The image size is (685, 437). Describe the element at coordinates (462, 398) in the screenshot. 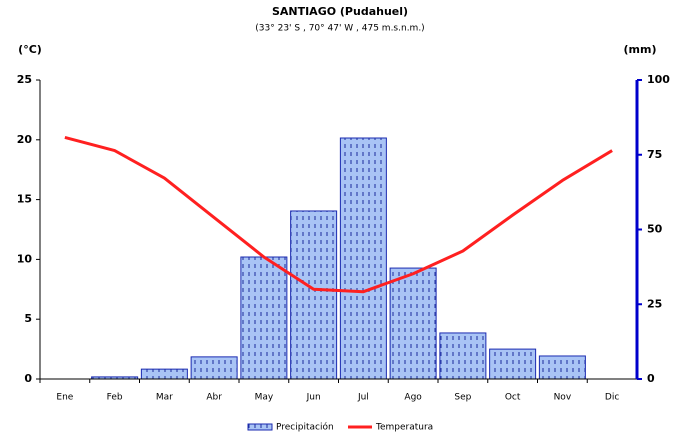

I see `x-tick-label: Sep` at that location.